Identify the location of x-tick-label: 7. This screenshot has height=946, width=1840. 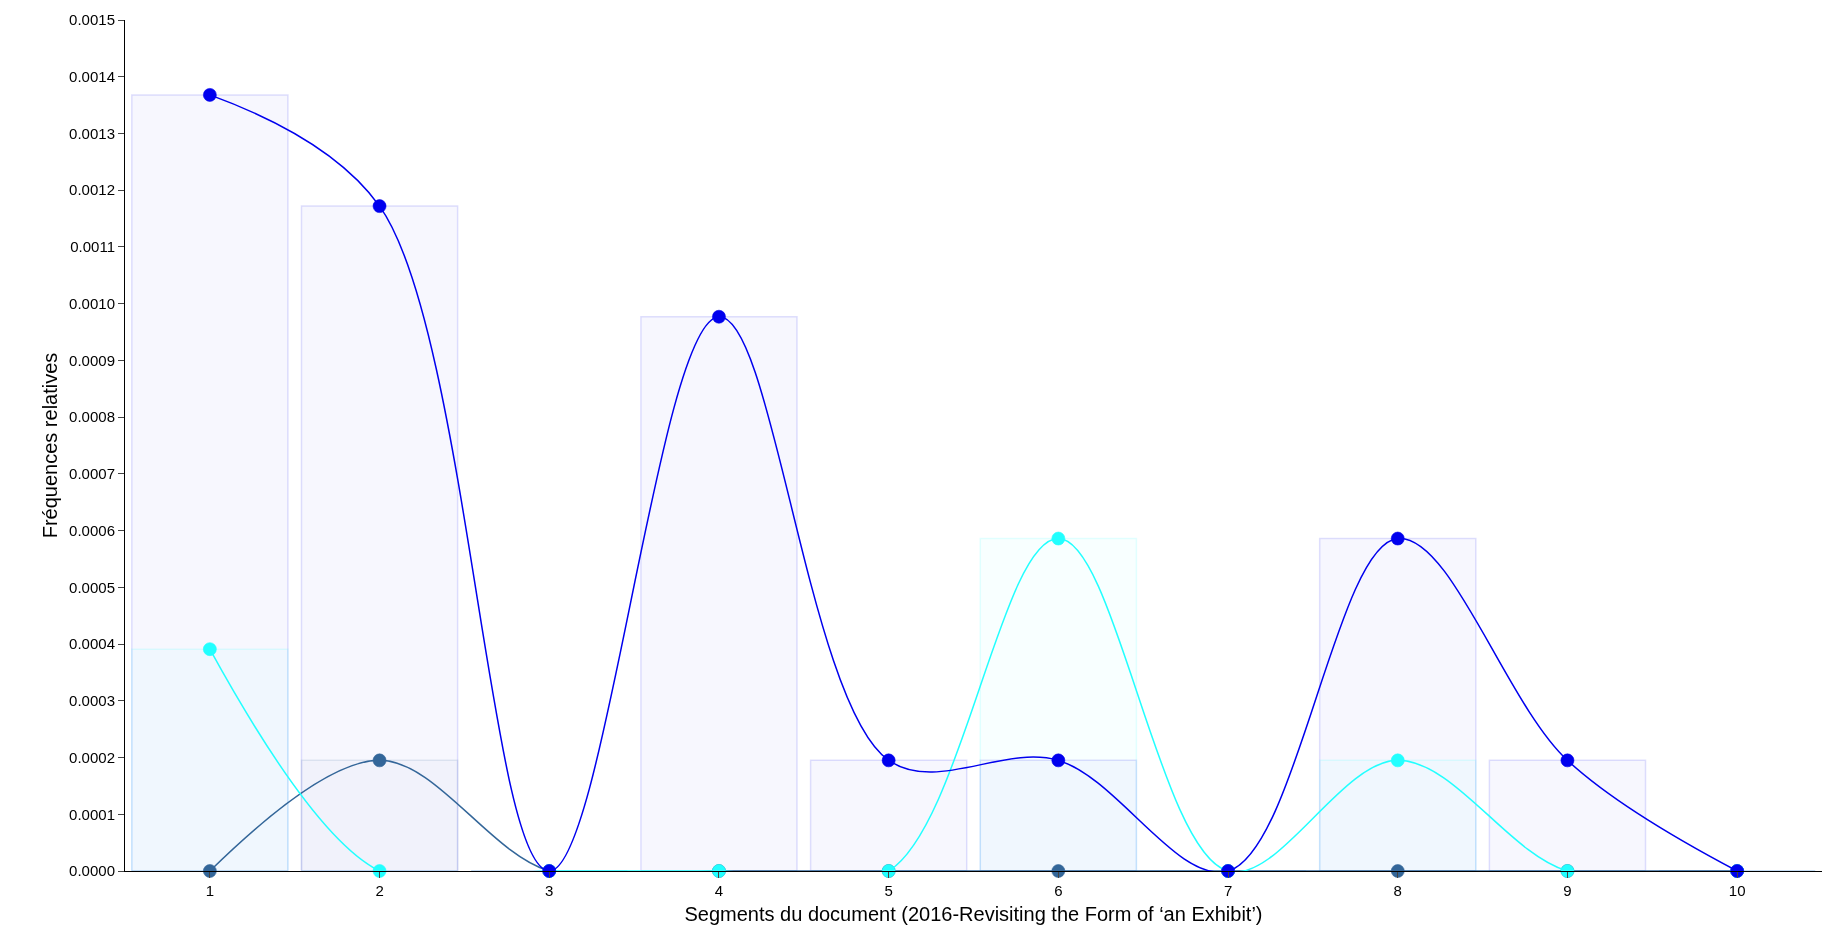
(1228, 890).